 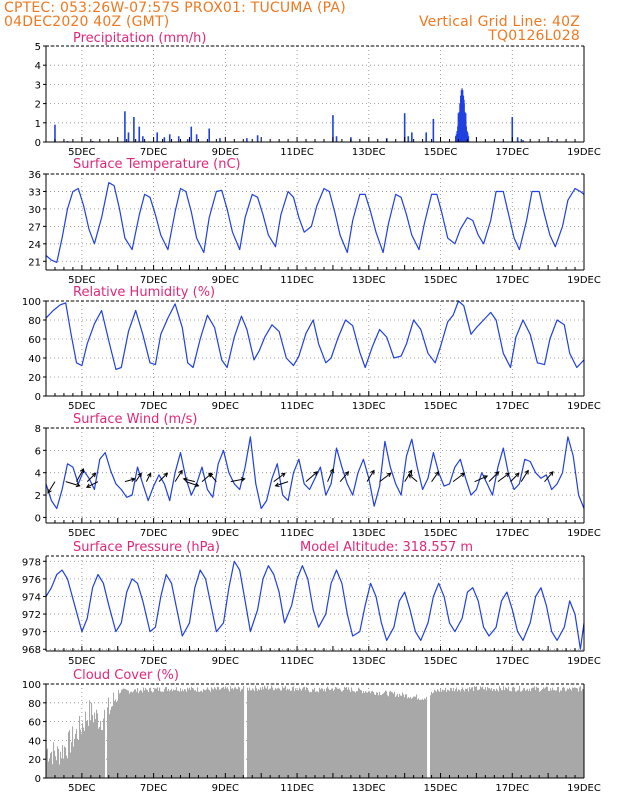 I want to click on cloud-cover-xtick-label: 19DEC, so click(x=584, y=788).